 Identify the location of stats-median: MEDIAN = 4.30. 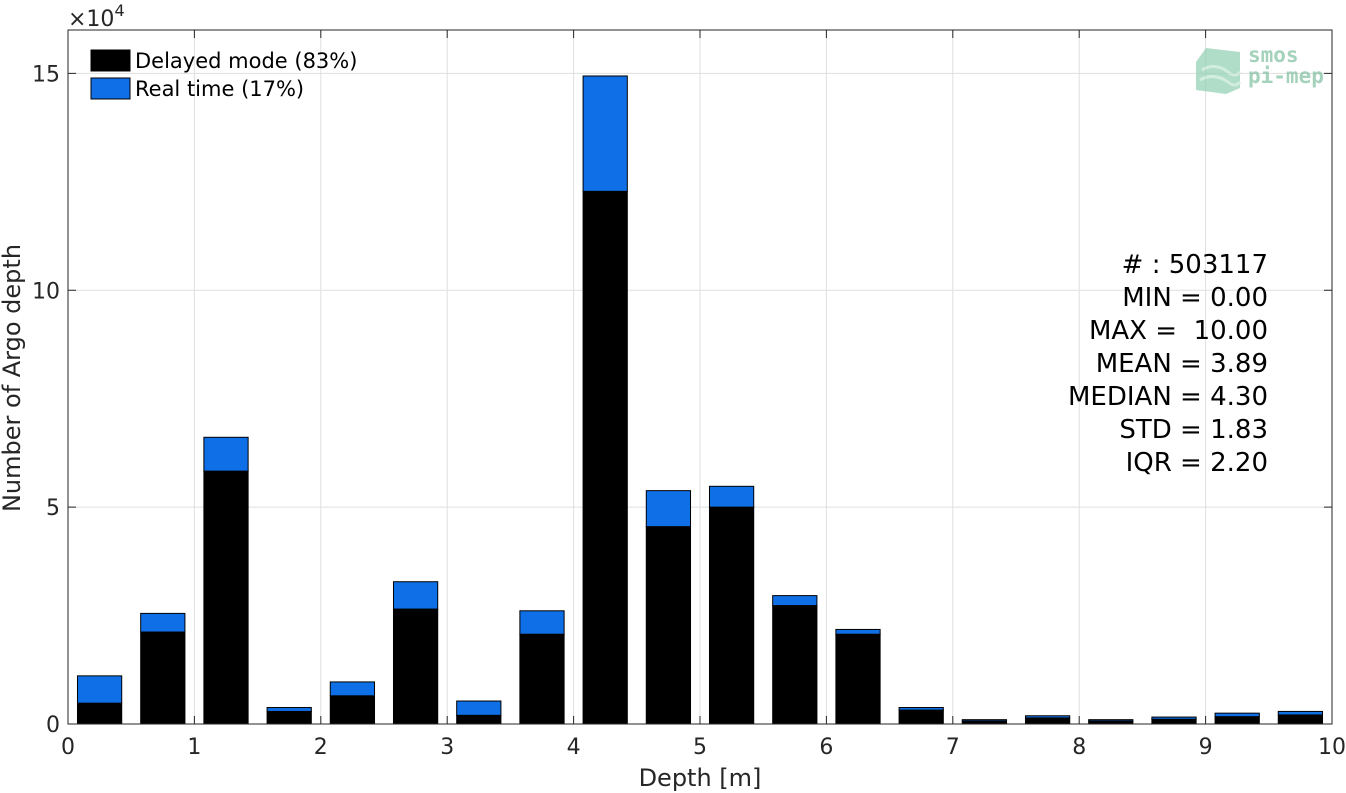
(1168, 397).